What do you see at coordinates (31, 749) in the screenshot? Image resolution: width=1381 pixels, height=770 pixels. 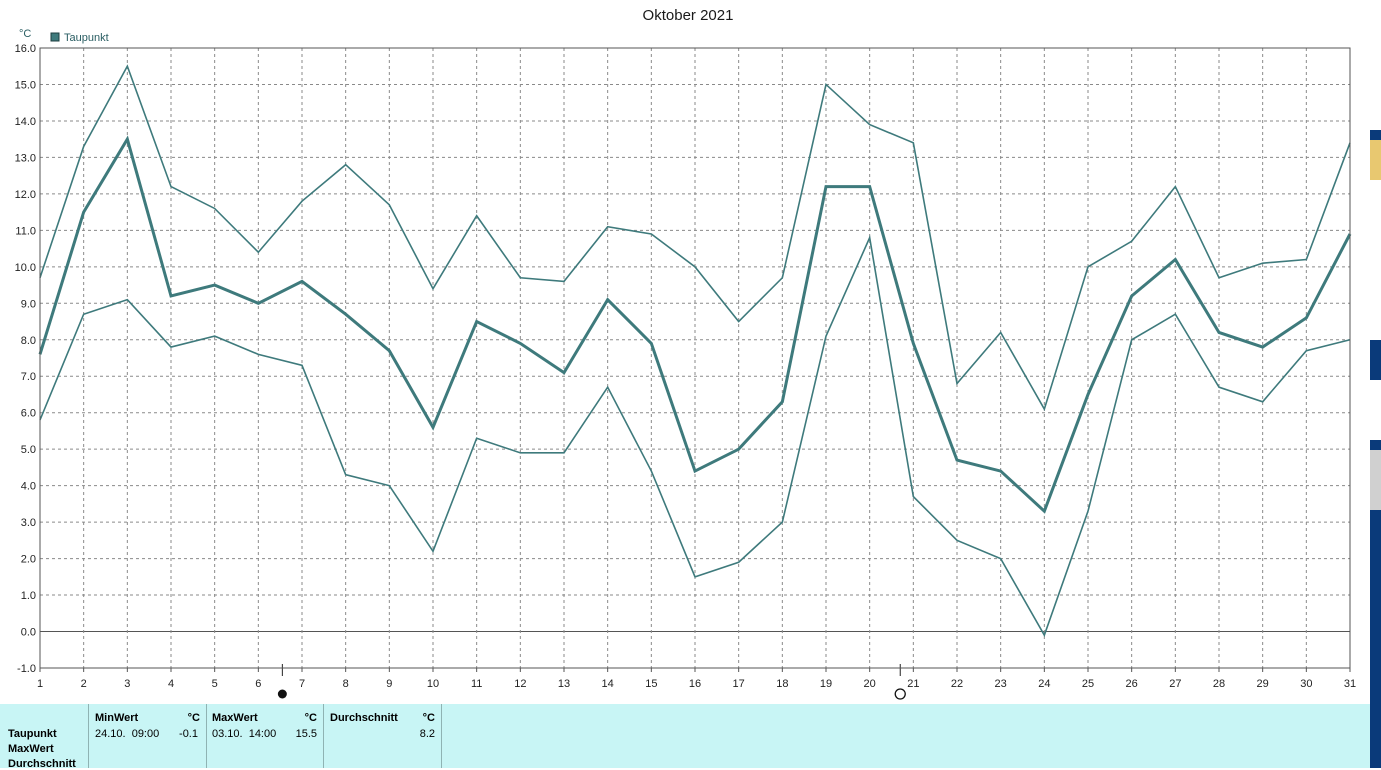 I see `stats-row-label: MaxWert` at bounding box center [31, 749].